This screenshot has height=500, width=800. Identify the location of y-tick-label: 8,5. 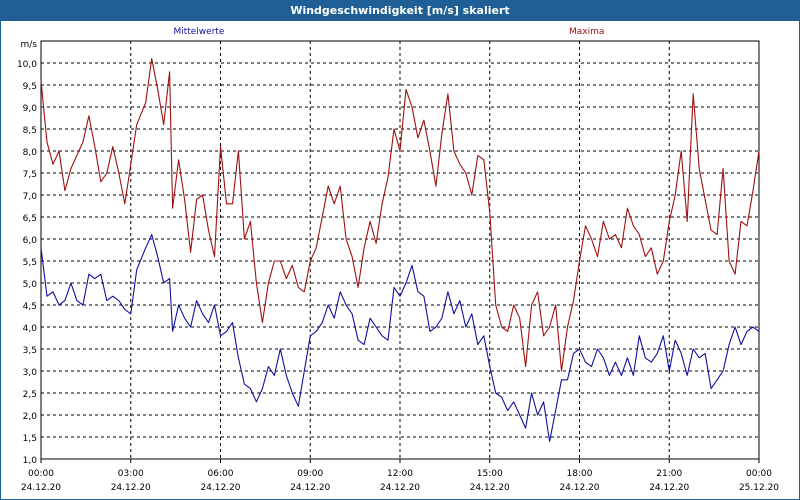
(30, 131).